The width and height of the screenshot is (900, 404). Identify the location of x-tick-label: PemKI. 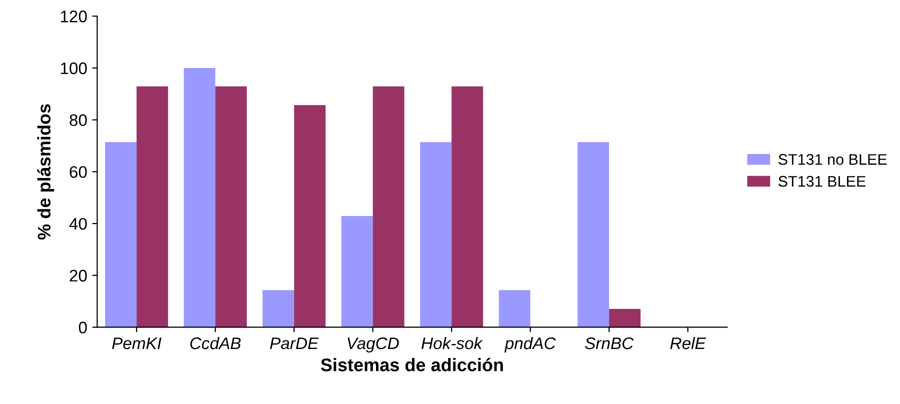
(137, 344).